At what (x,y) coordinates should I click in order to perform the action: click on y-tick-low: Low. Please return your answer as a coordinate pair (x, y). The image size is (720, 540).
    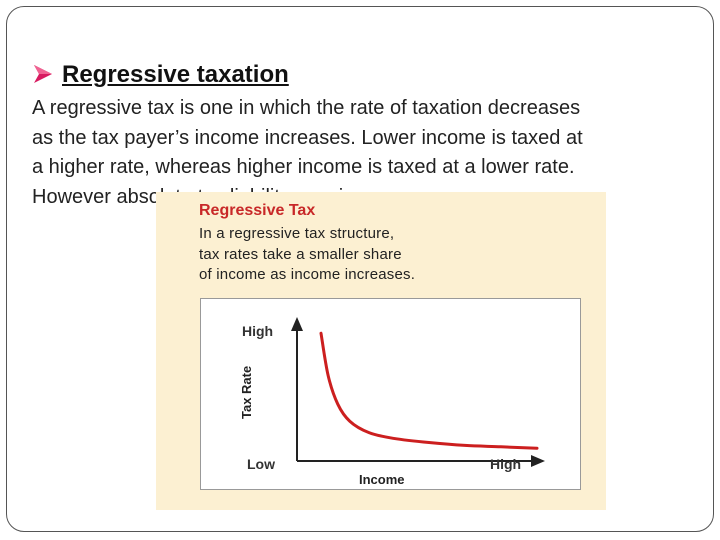
    Looking at the image, I should click on (261, 464).